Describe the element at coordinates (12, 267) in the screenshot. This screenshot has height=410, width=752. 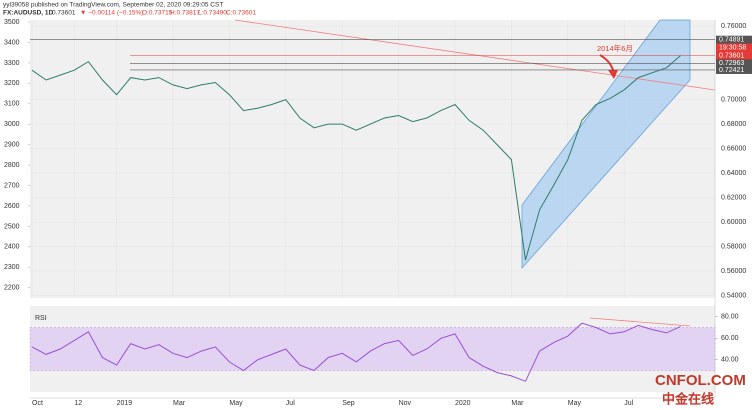
I see `y2-tick-label: 2300` at that location.